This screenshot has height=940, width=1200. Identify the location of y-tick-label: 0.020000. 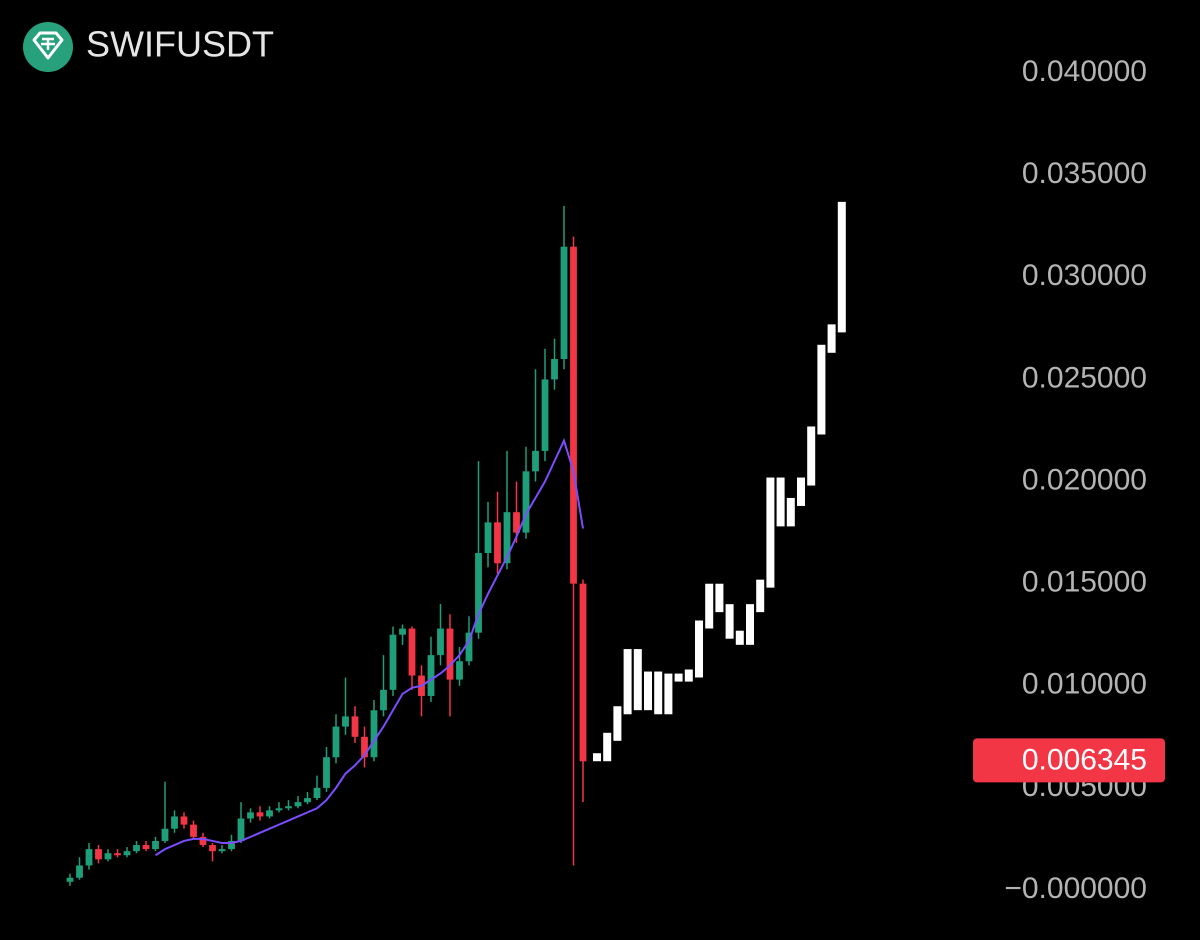
(1084, 479).